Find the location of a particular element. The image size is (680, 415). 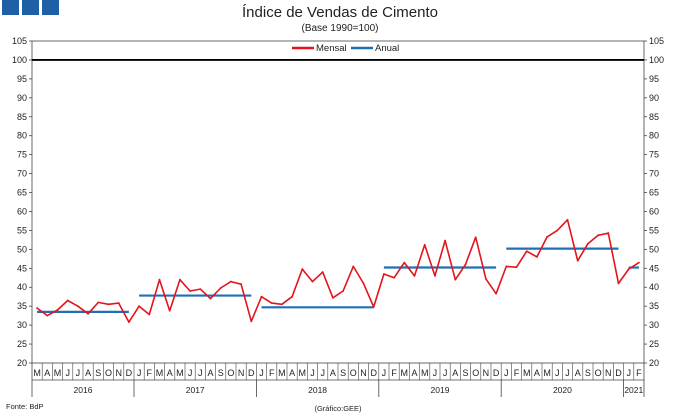

y-tick-label-left: 35 is located at coordinates (22, 306).